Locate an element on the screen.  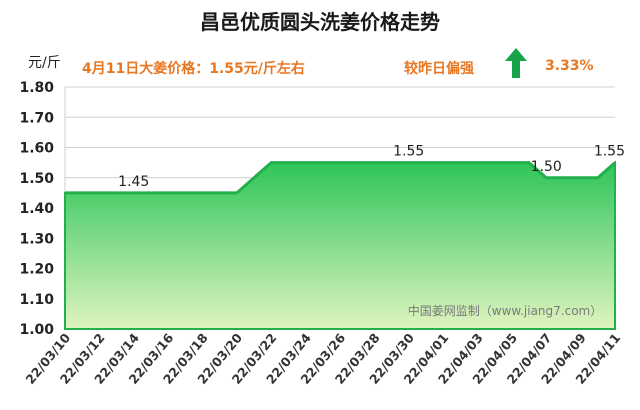
y-tick-label: 1.40 is located at coordinates (36, 209).